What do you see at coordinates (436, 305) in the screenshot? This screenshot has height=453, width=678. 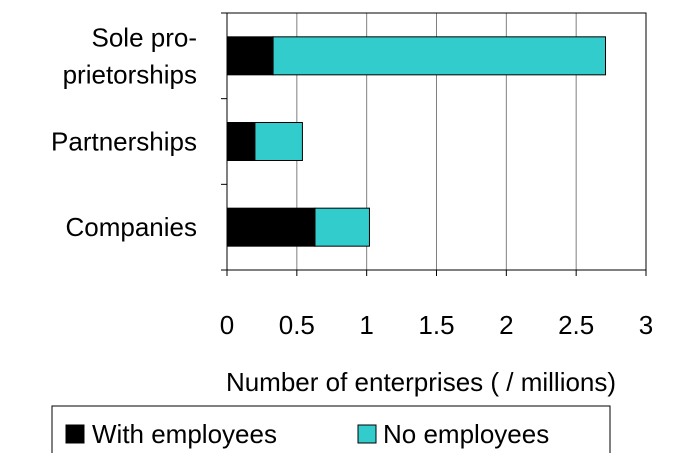 I see `x-axis: 0 0.5 1 1.5 2 2.5 3` at bounding box center [436, 305].